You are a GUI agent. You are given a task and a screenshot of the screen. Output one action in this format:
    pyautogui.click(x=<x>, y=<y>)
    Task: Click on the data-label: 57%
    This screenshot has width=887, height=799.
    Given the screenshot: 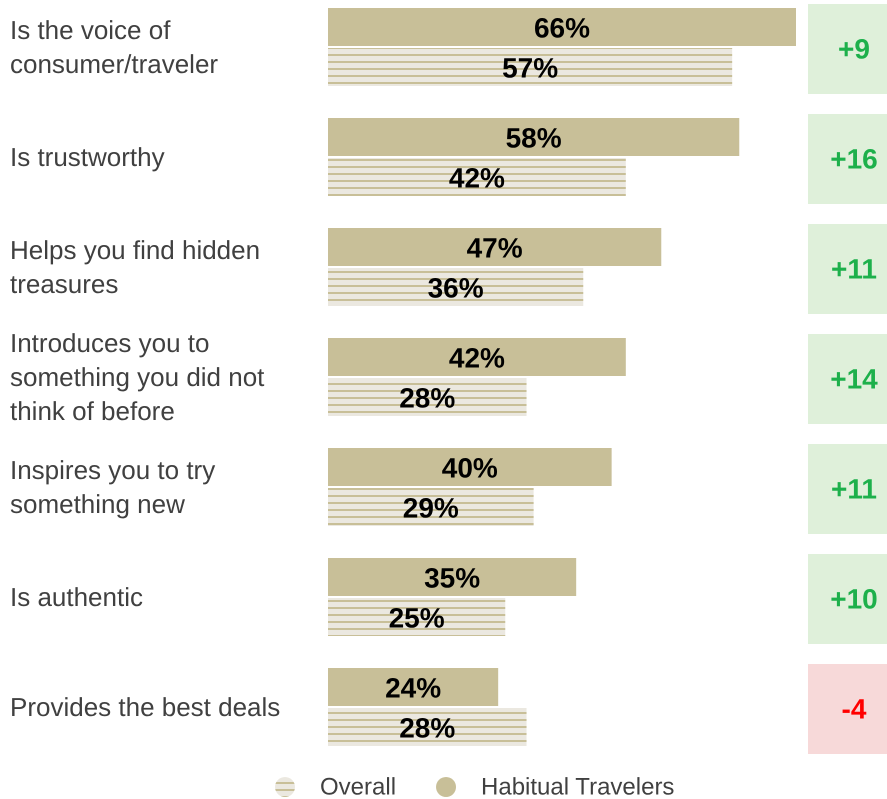 What is the action you would take?
    pyautogui.click(x=530, y=68)
    